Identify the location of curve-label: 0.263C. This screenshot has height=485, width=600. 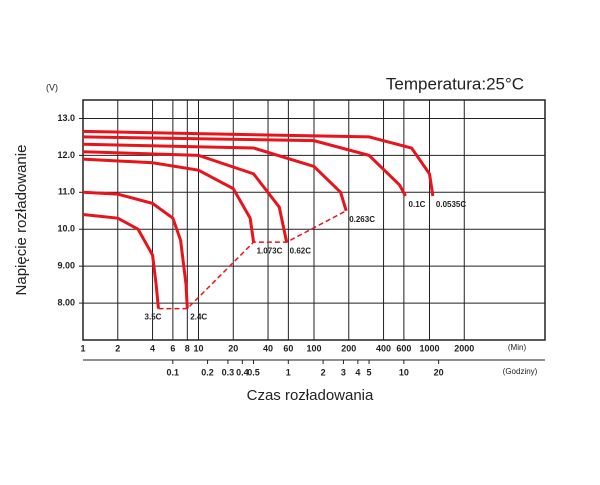
(362, 219).